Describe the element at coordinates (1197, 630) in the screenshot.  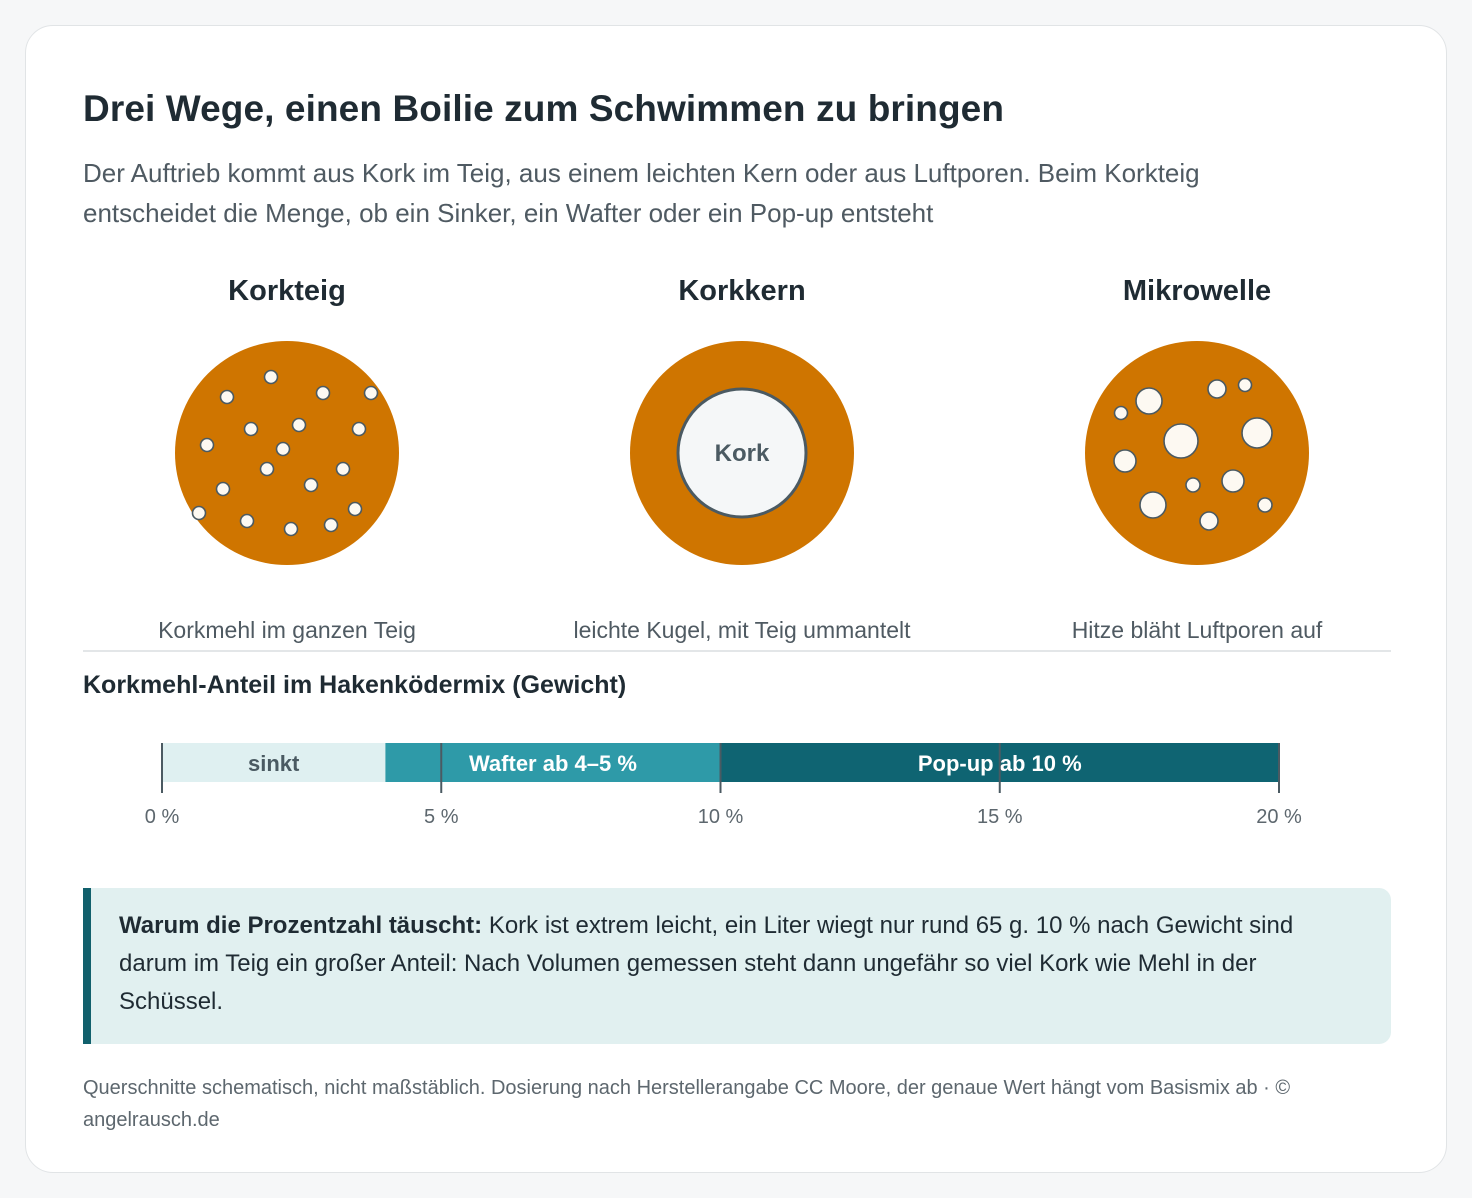
I see `method-caption: Hitze bläht Luftporen auf` at that location.